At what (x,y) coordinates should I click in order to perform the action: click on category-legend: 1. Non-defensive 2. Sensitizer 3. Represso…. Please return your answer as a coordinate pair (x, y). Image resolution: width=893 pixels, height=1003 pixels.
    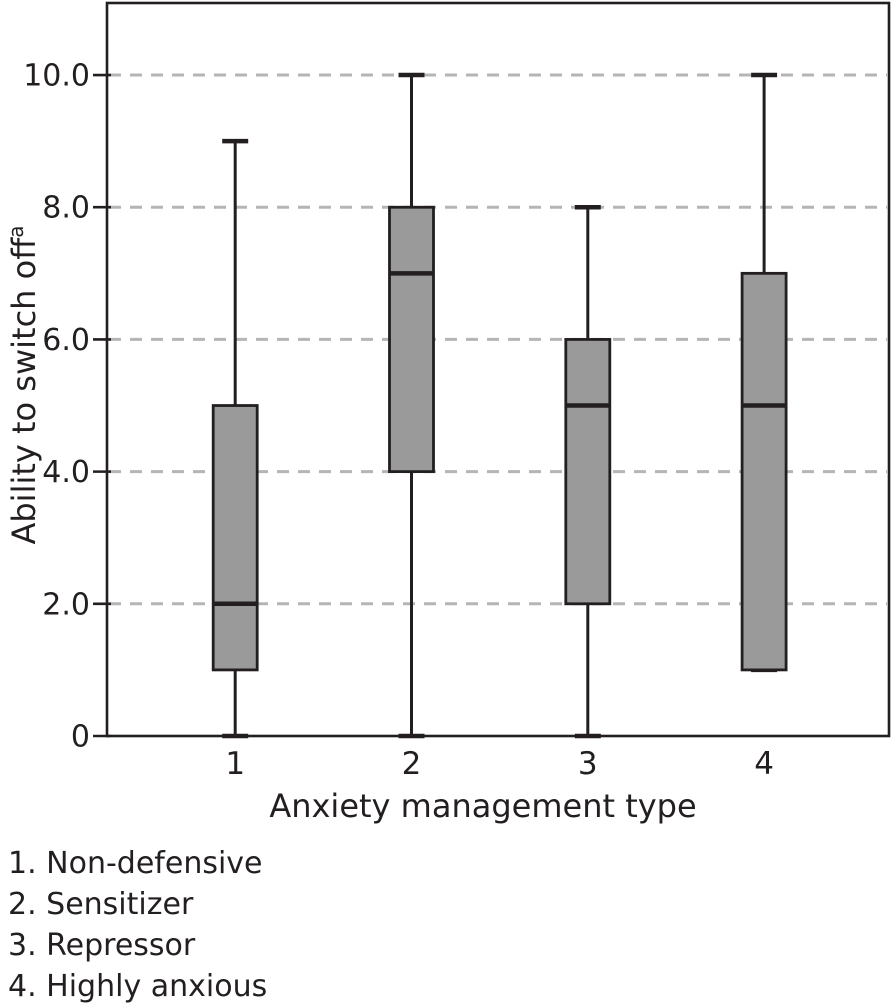
    Looking at the image, I should click on (137, 923).